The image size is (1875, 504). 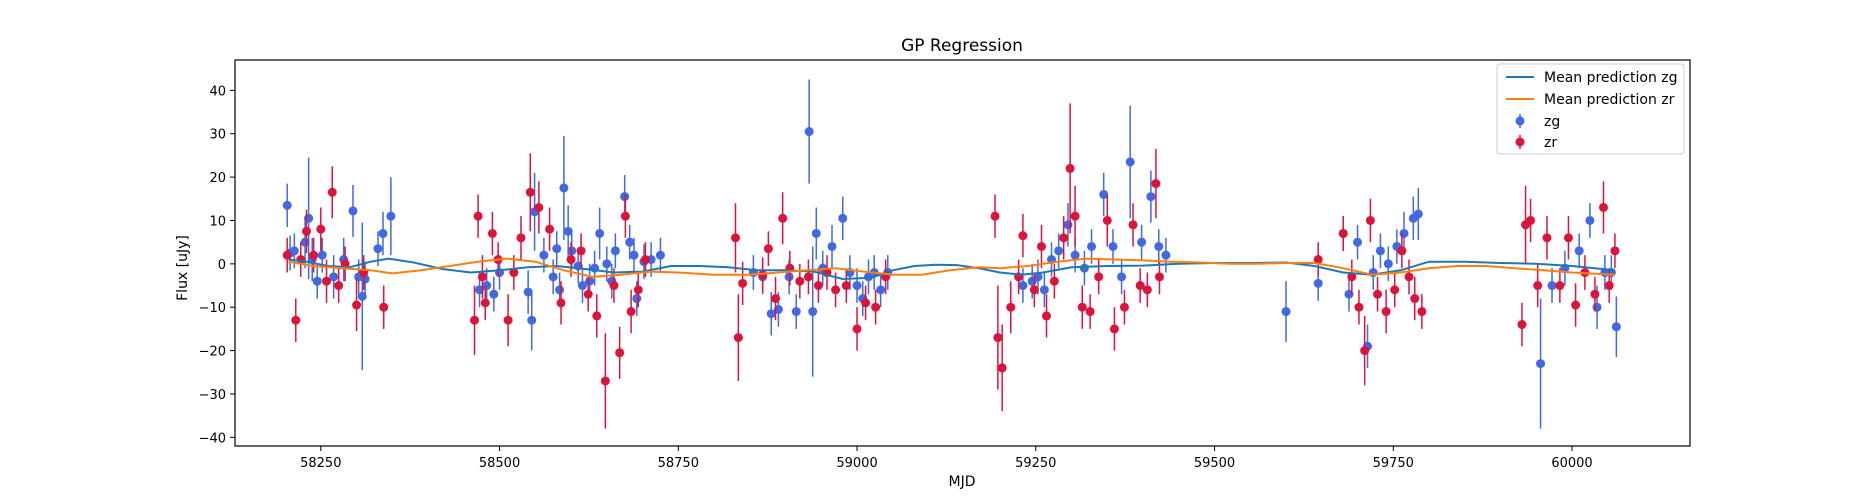 I want to click on y-tick-label: 40, so click(x=217, y=91).